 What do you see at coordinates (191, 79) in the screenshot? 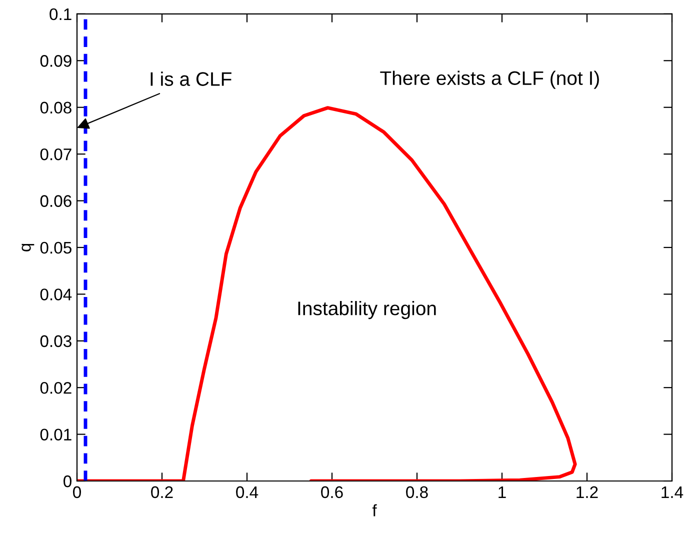
I see `annotation: I is a CLF` at bounding box center [191, 79].